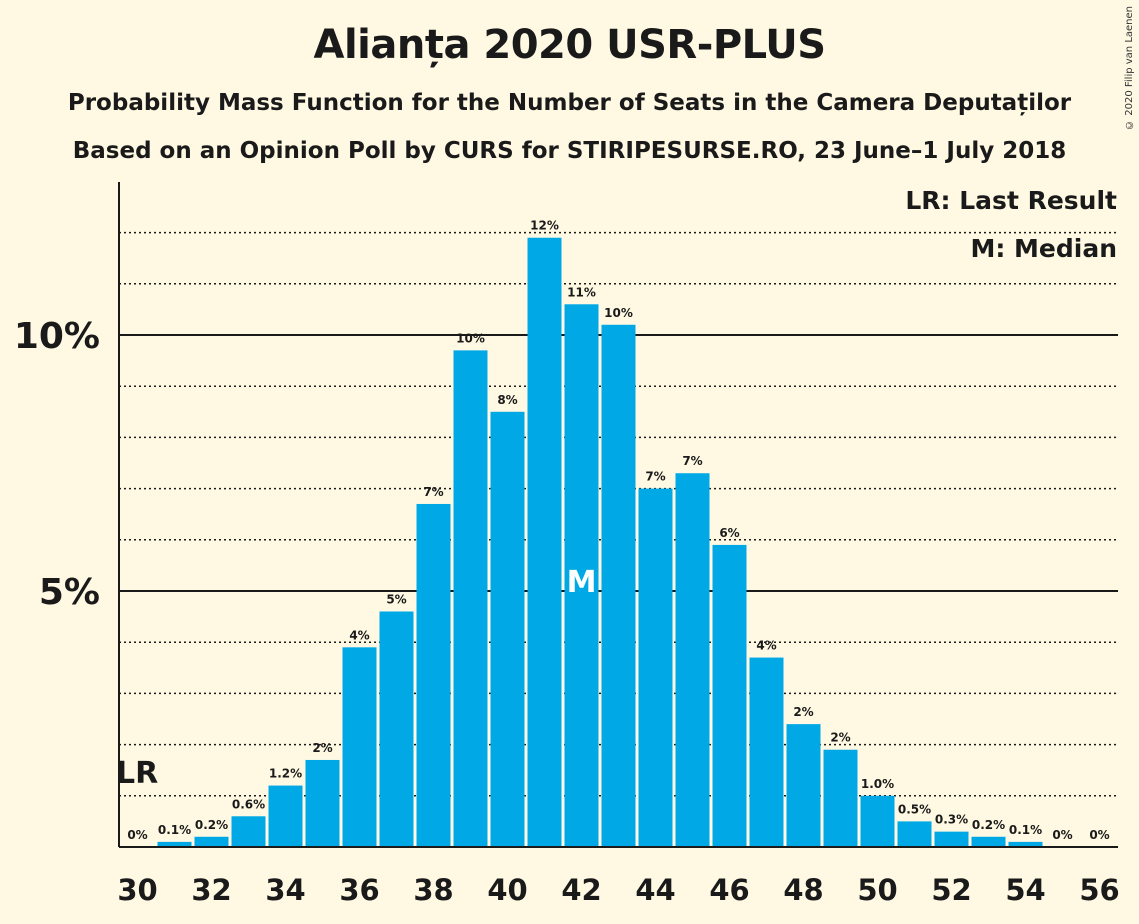  I want to click on data-label-seat-53: 0.2%, so click(988, 825).